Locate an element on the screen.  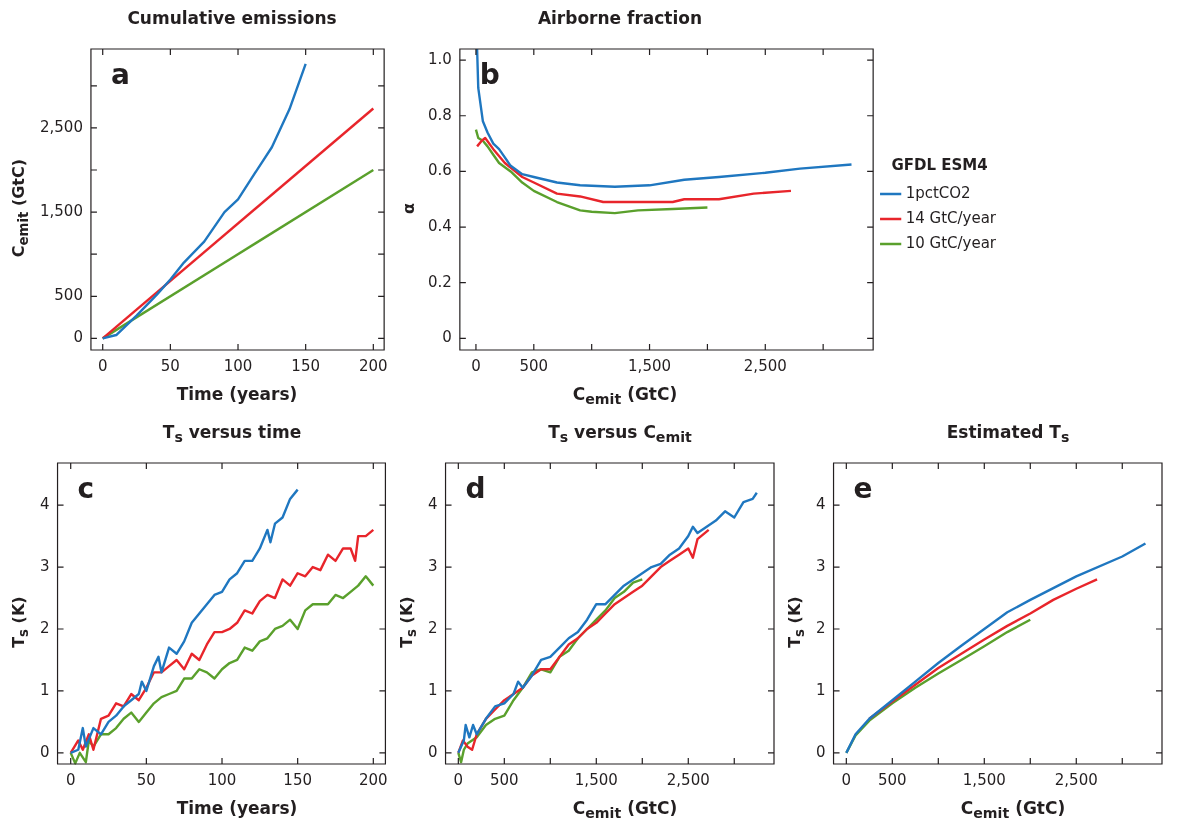
y-axis-title: α is located at coordinates (408, 208).